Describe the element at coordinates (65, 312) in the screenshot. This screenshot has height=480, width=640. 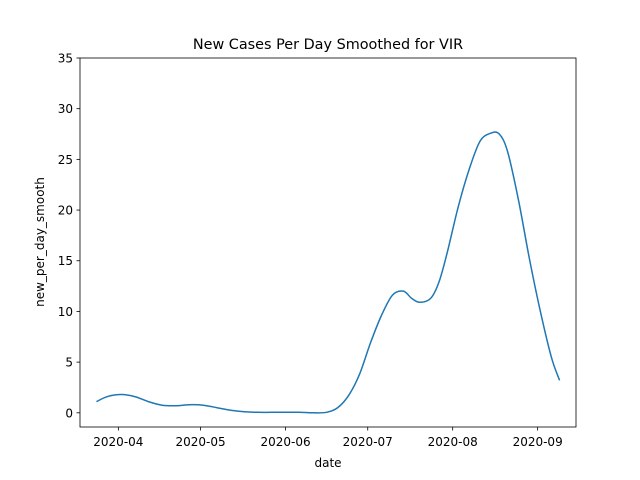
I see `y-tick-label: 10` at that location.